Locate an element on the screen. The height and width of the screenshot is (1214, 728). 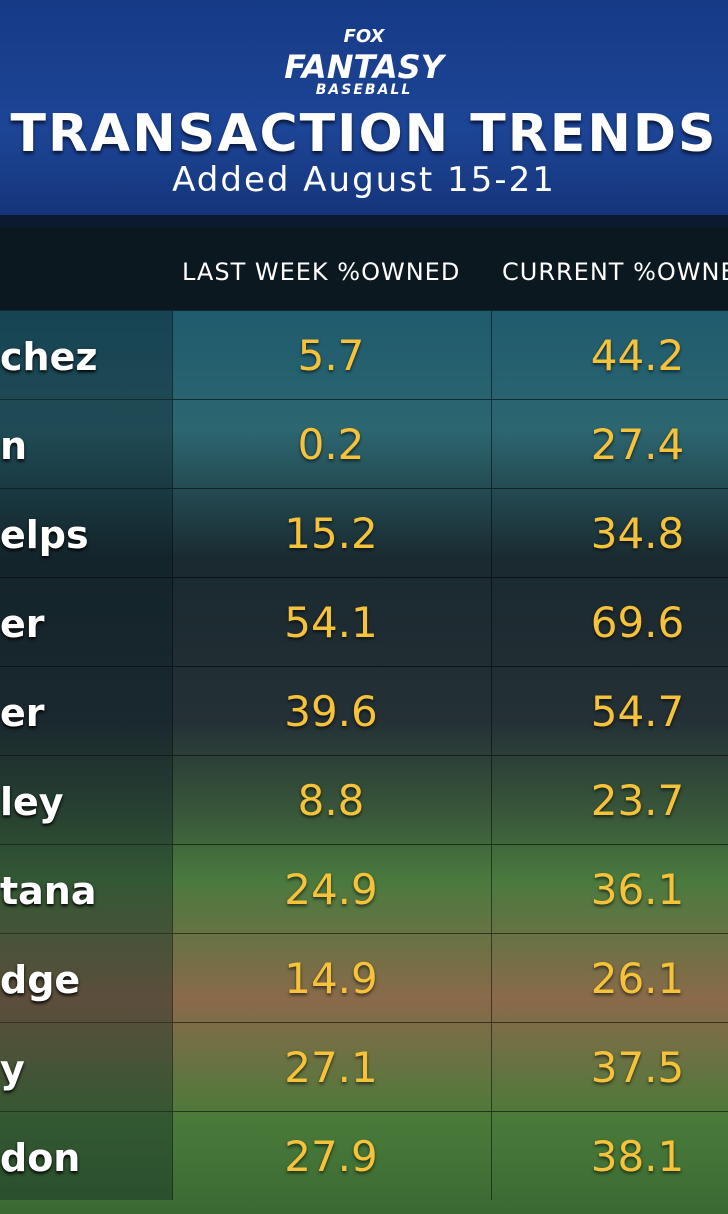
logo-product: FANTASY is located at coordinates (364, 67).